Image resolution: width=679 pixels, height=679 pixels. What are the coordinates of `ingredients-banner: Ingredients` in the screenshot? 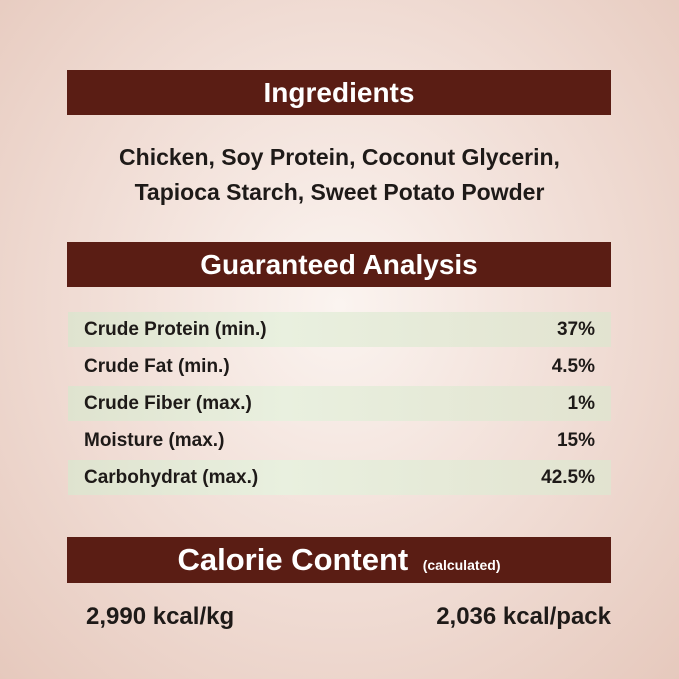 It's located at (339, 92).